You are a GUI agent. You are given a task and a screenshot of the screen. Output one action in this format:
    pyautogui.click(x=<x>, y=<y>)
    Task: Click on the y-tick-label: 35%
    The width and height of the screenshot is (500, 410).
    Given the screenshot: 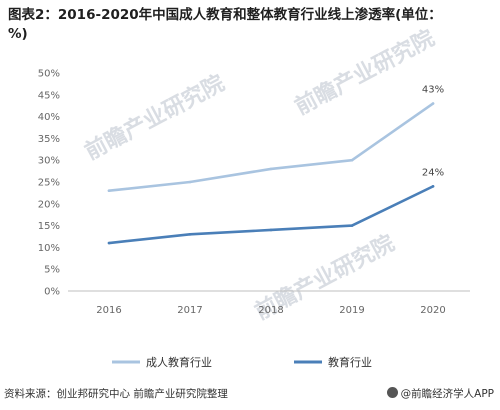 What is the action you would take?
    pyautogui.click(x=49, y=139)
    